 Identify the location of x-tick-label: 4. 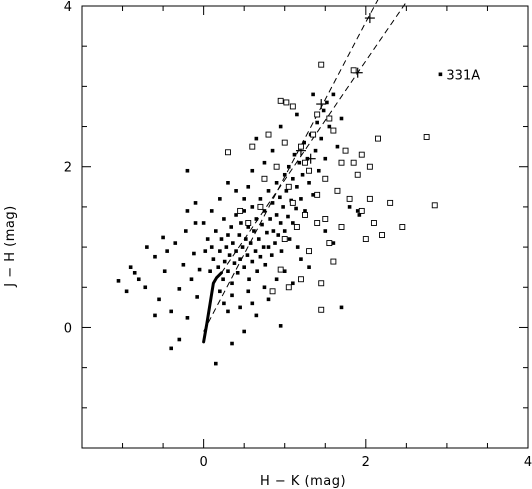
(528, 462).